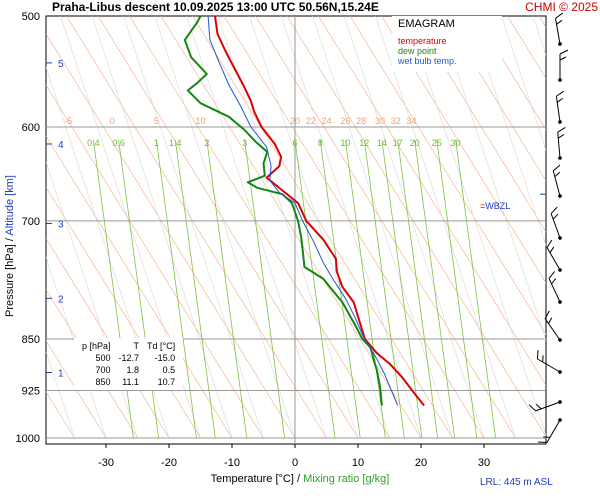 The height and width of the screenshot is (500, 600). What do you see at coordinates (61, 224) in the screenshot?
I see `altitude-tick-label: 3` at bounding box center [61, 224].